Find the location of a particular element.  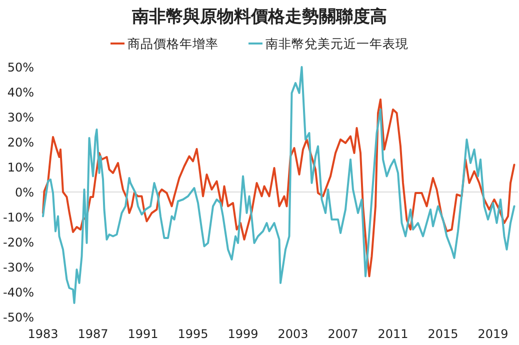

y-tick-label: 50% is located at coordinates (20, 67).